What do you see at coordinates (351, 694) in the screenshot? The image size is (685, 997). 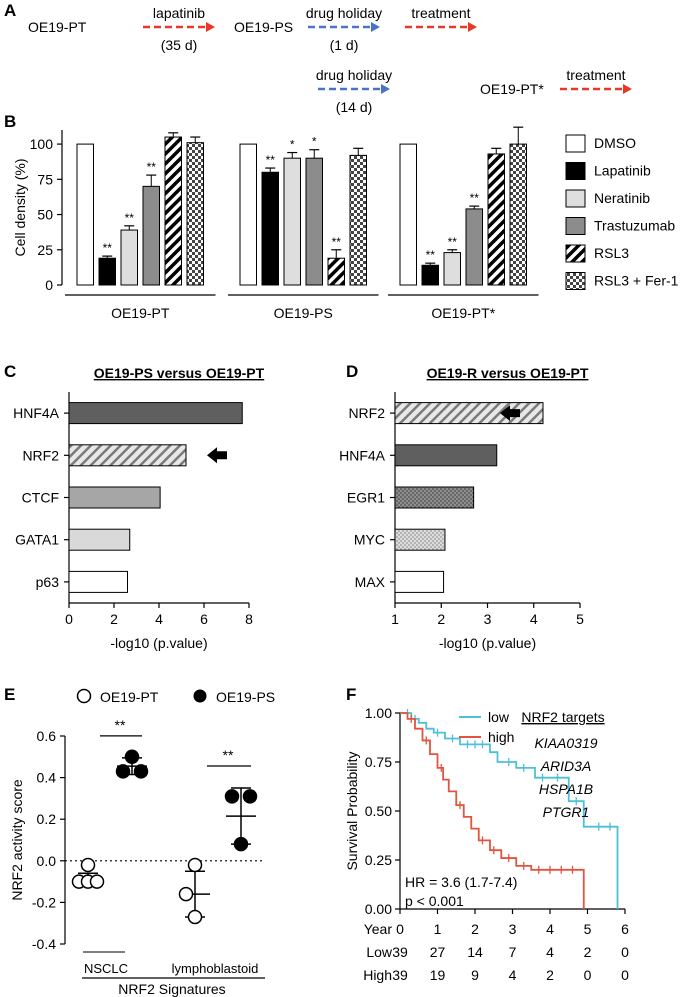 I see `panel-label-f: F` at bounding box center [351, 694].